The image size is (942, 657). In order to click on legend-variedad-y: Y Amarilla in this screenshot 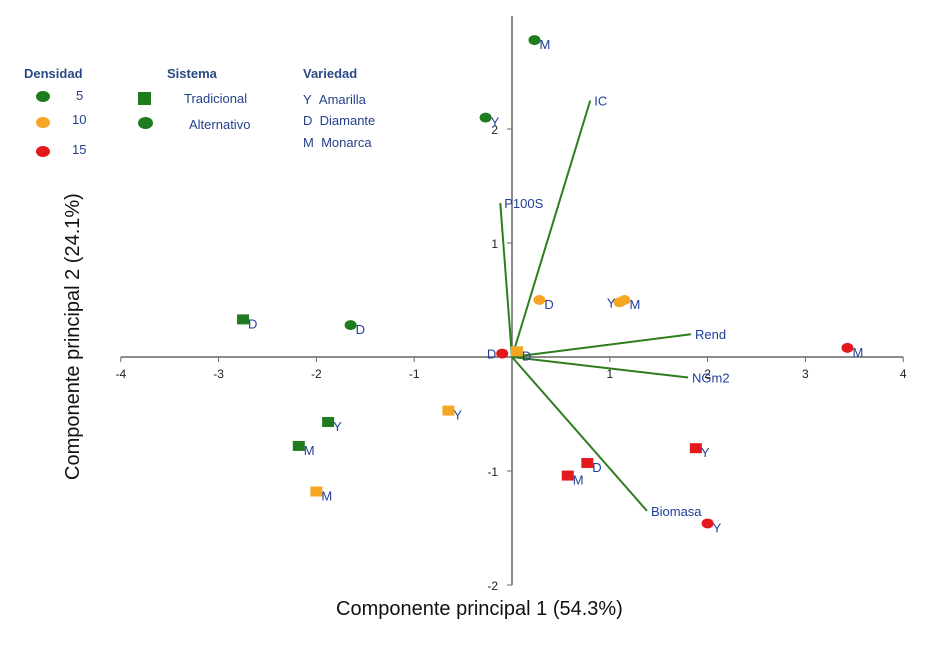, I will do `click(334, 99)`.